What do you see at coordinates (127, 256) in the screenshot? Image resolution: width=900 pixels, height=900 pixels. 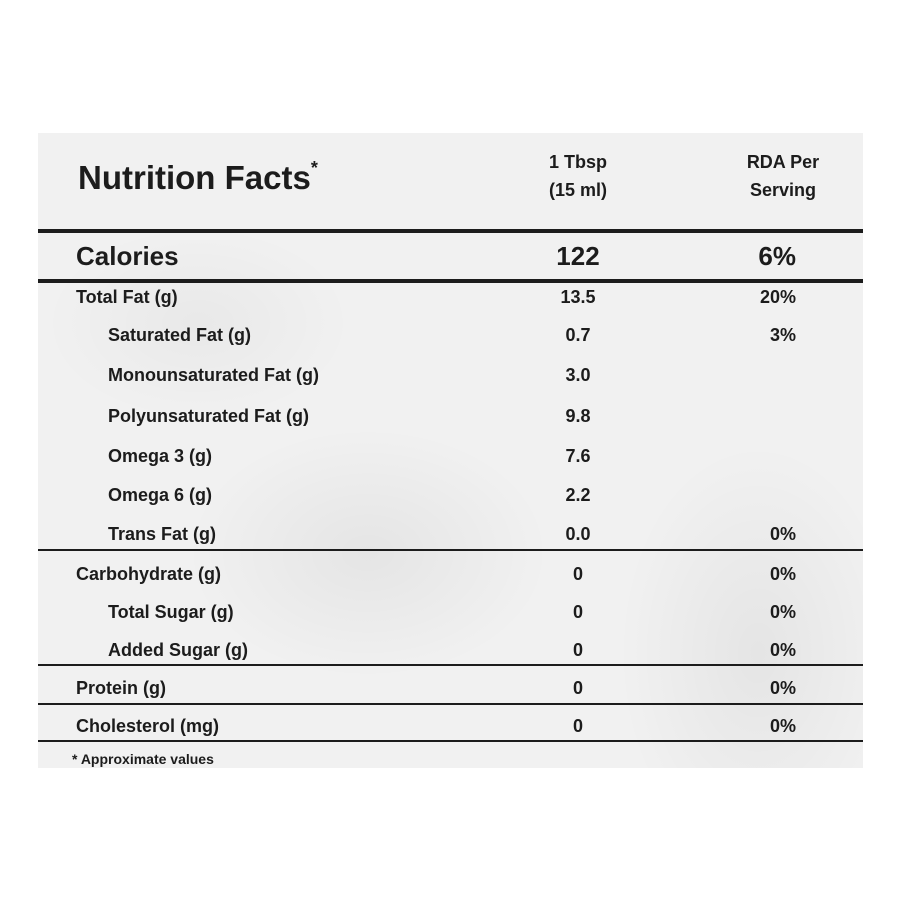 I see `calories-label: Calories` at bounding box center [127, 256].